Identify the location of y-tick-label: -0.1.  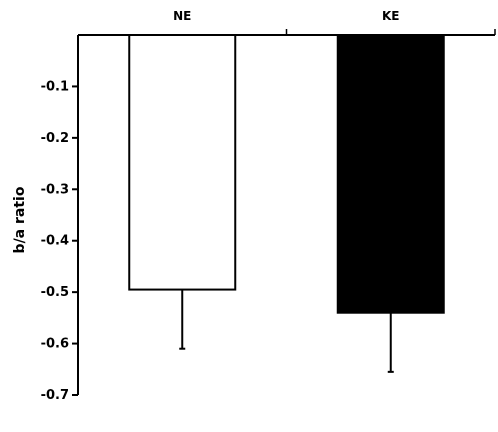
(55, 86).